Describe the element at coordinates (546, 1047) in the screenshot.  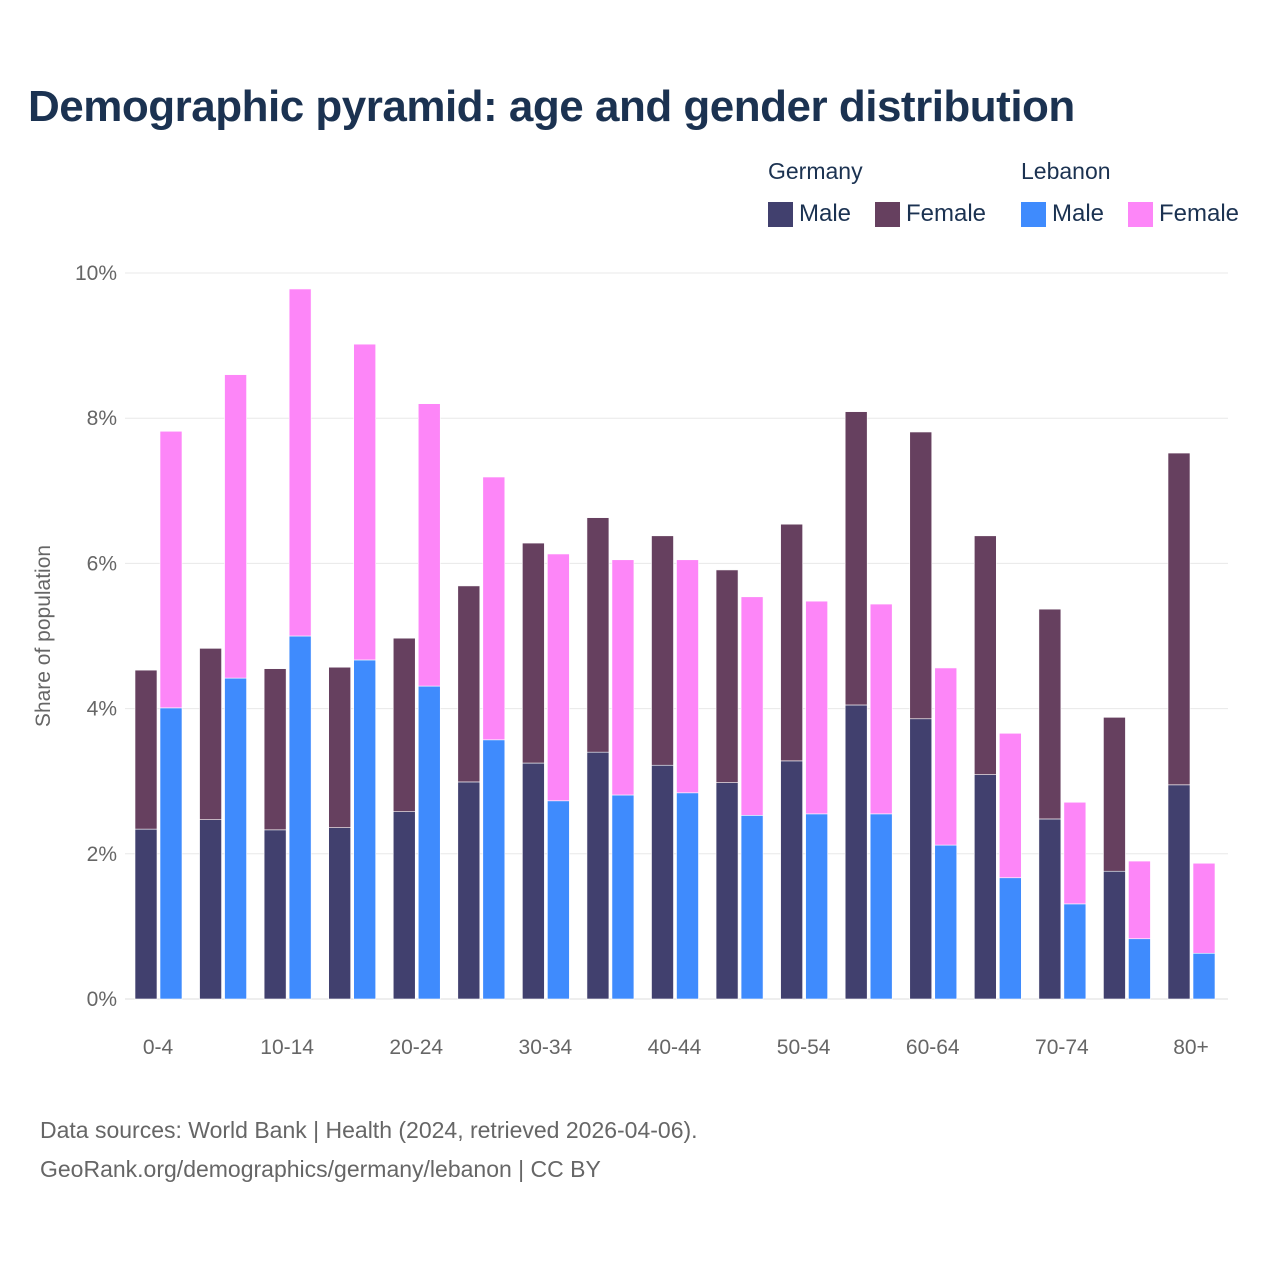
I see `x-tick-label: 30-34` at that location.